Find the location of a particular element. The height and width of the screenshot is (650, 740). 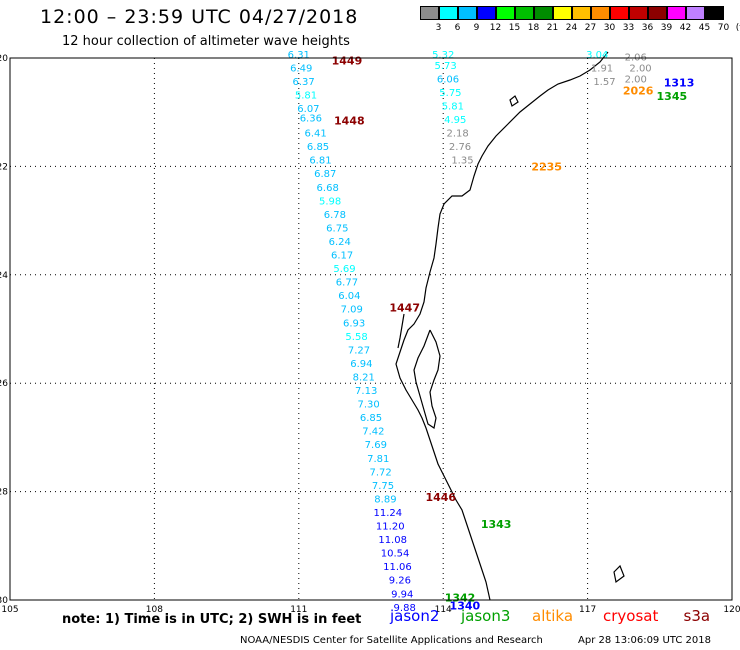

lat-tick-label: -22 is located at coordinates (4, 167).